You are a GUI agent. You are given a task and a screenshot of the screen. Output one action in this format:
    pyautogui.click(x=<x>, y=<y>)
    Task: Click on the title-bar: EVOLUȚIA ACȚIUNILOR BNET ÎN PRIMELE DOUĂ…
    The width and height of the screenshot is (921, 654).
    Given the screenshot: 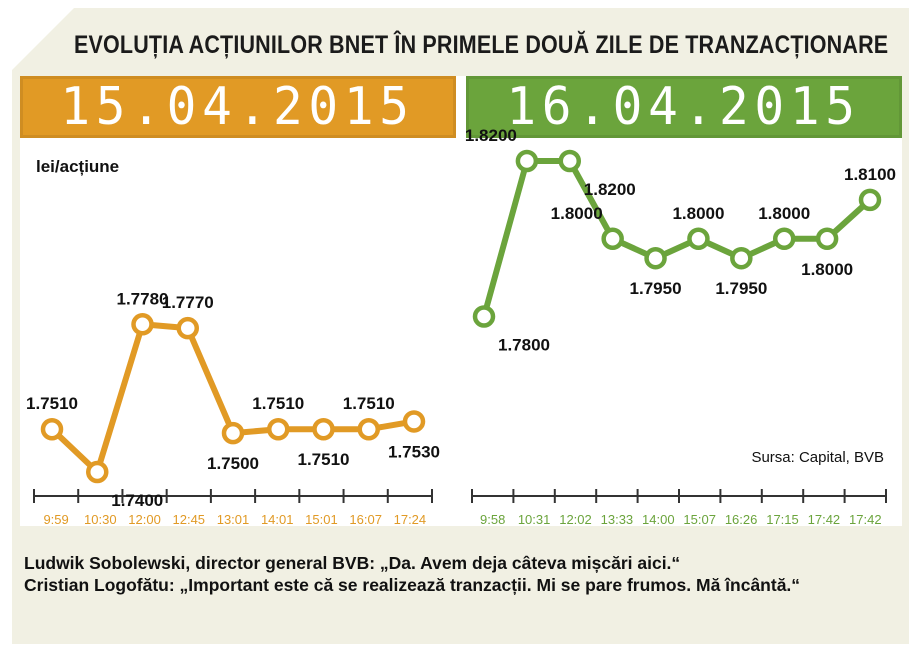 What is the action you would take?
    pyautogui.click(x=460, y=45)
    